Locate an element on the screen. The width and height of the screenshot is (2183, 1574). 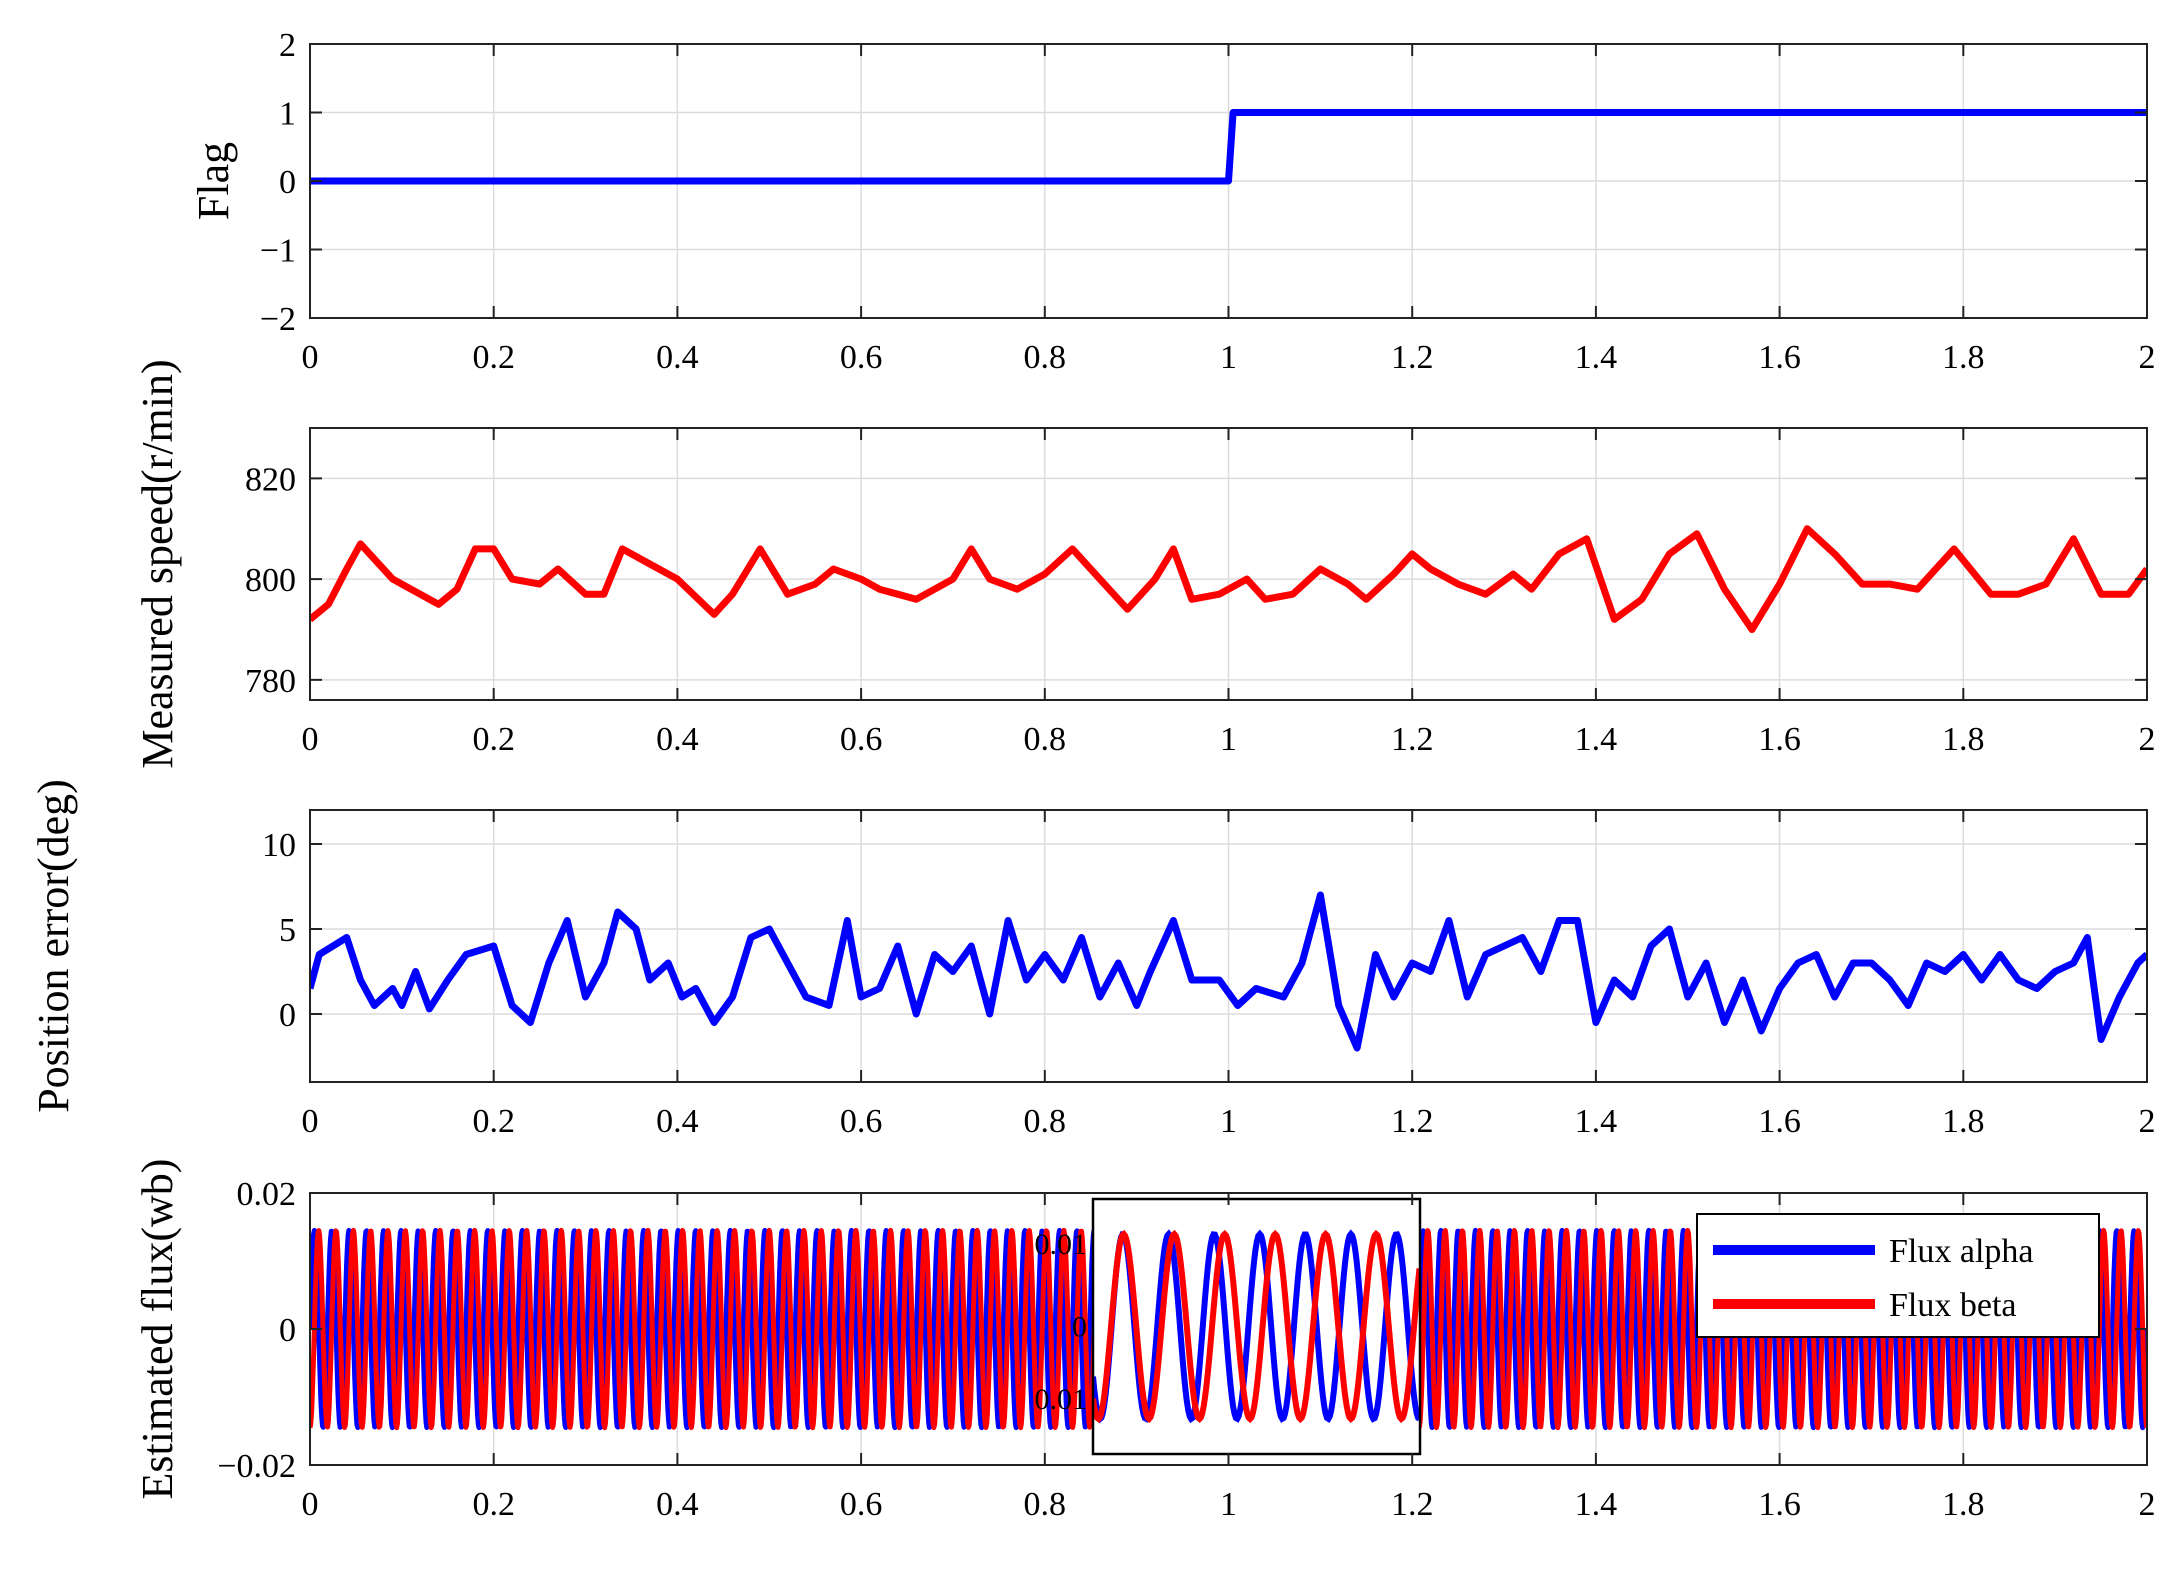
y-tick-label: −1 is located at coordinates (278, 251).